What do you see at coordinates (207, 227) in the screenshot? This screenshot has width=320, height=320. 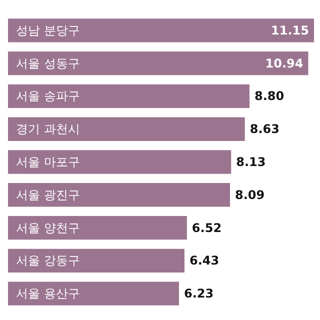 I see `data-label: 6.52` at bounding box center [207, 227].